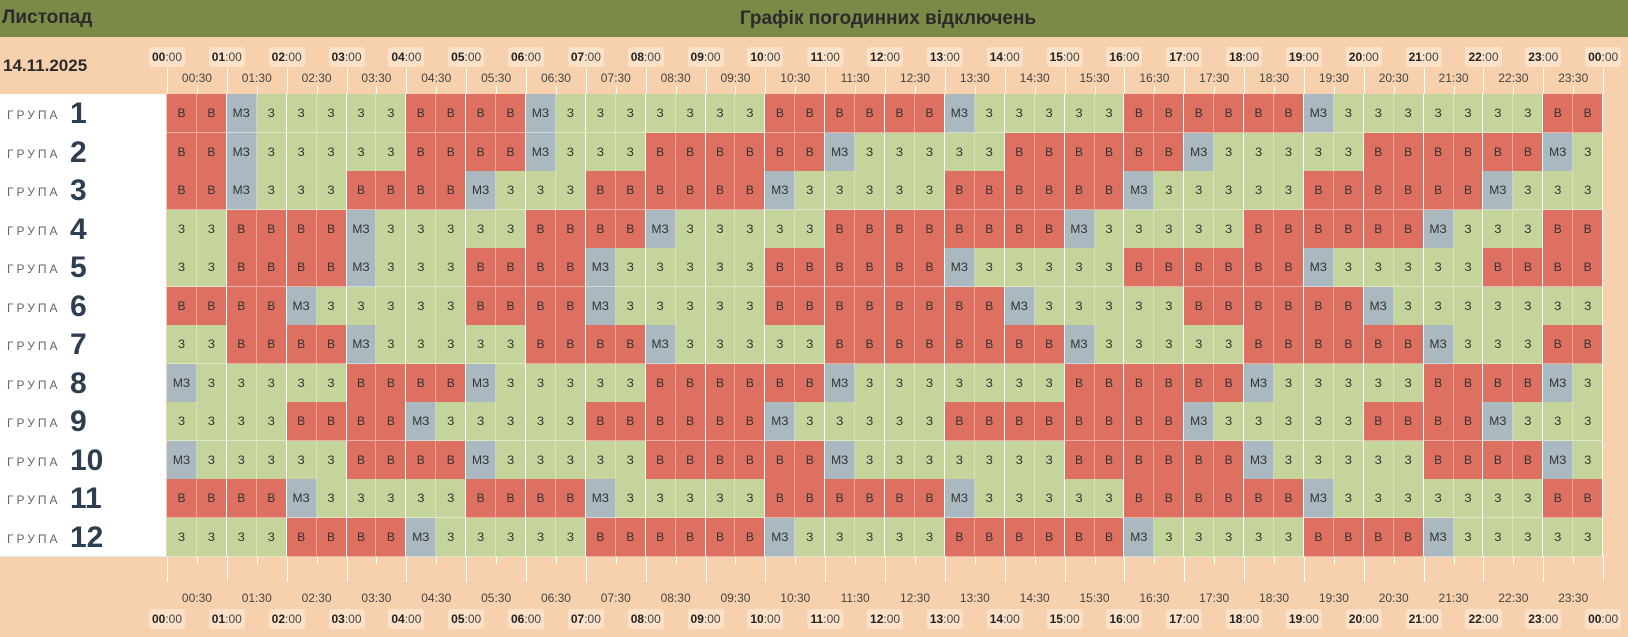 The image size is (1628, 637). Describe the element at coordinates (78, 113) in the screenshot. I see `group-number: 1` at that location.